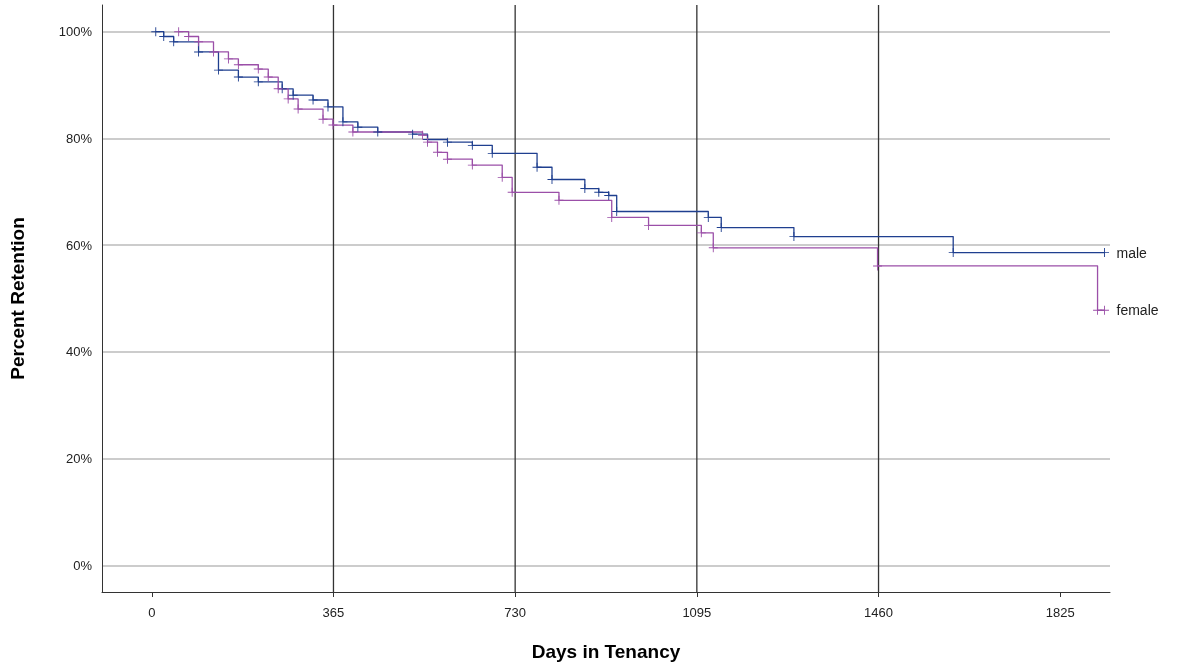 The height and width of the screenshot is (666, 1180). I want to click on y-tick-label: 100%, so click(75, 32).